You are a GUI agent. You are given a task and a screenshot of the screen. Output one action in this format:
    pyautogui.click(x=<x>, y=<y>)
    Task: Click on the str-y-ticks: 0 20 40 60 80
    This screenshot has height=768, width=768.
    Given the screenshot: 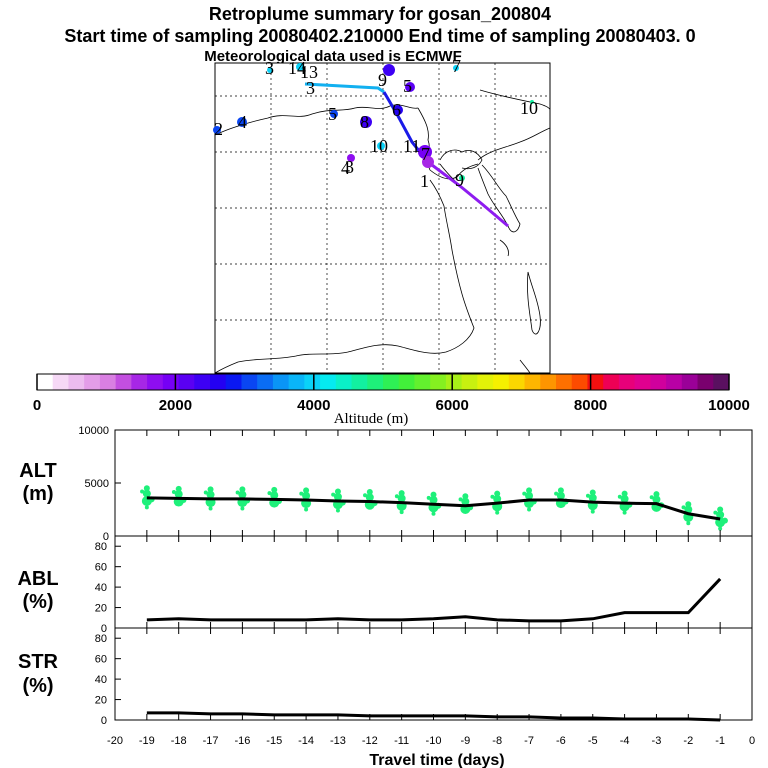 What is the action you would take?
    pyautogui.click(x=108, y=680)
    